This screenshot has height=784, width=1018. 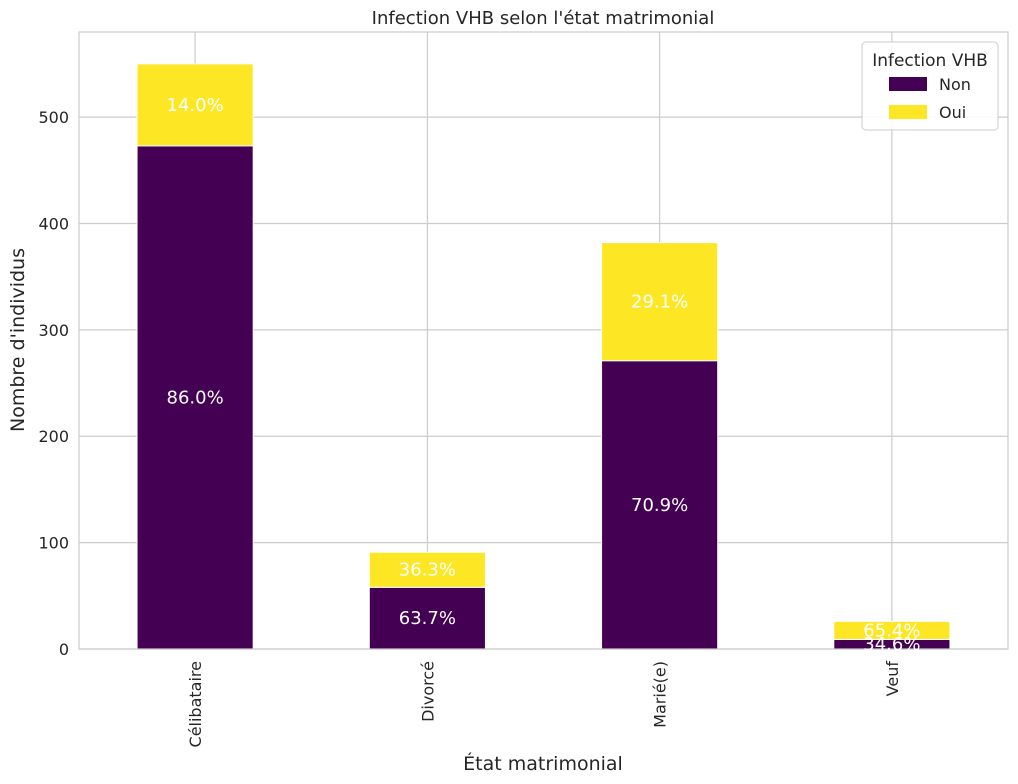 I want to click on y-tick-label: 100, so click(x=53, y=543).